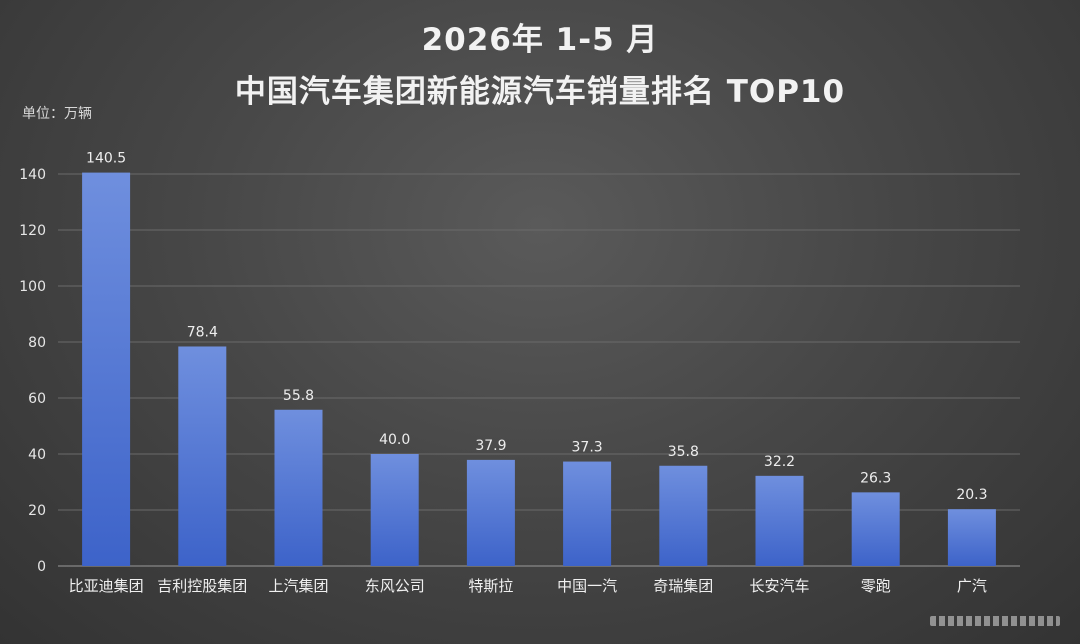  I want to click on data-label: 35.8, so click(683, 452).